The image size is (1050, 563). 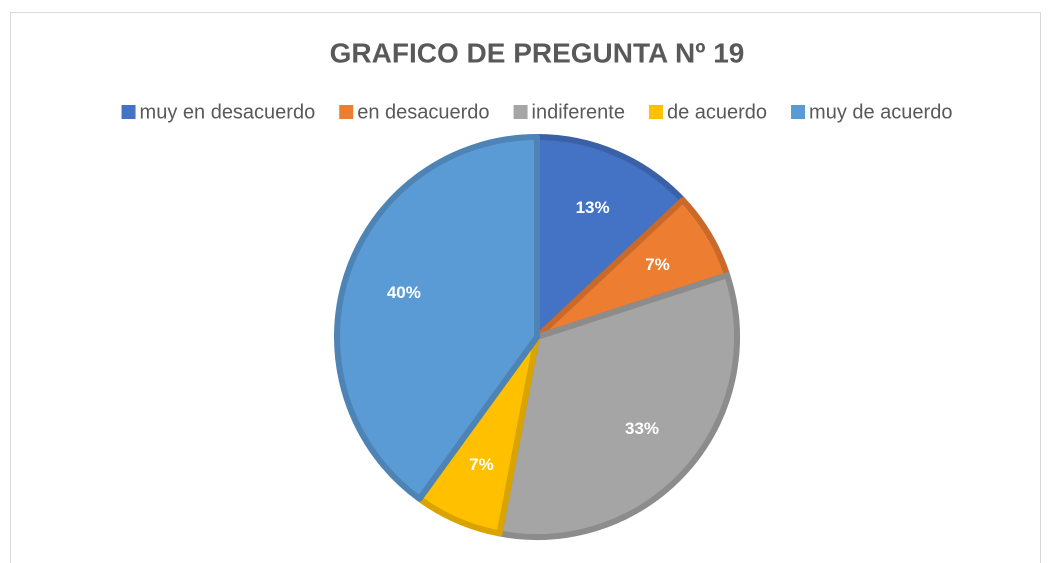 What do you see at coordinates (880, 112) in the screenshot?
I see `legend-label: muy de acuerdo` at bounding box center [880, 112].